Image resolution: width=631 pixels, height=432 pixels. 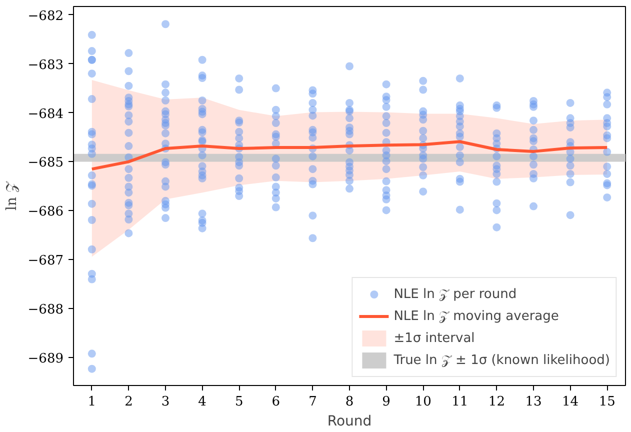 What do you see at coordinates (455, 294) in the screenshot?
I see `legend-label: NLE ln 𝒵 per round` at bounding box center [455, 294].